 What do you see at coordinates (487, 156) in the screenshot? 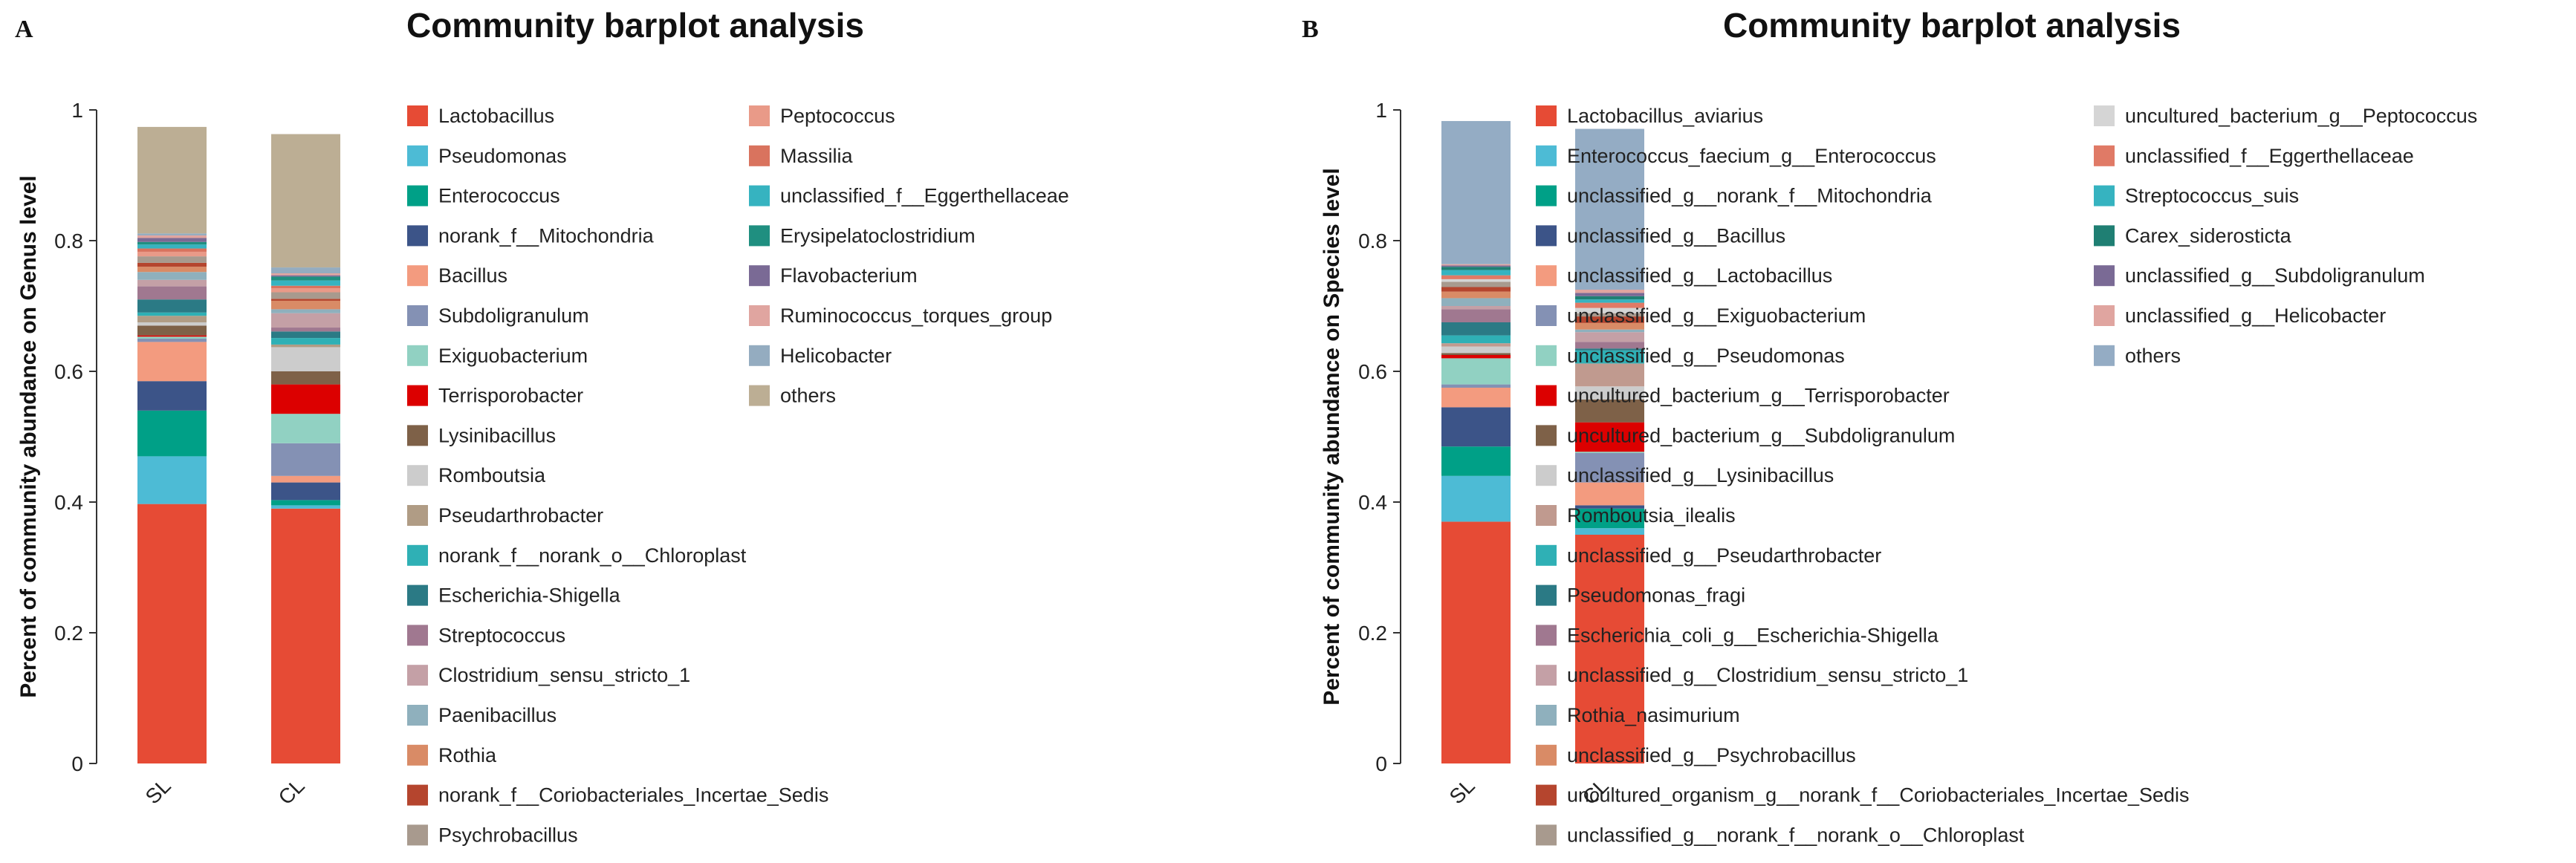
I see `legend-item: Pseudomonas` at bounding box center [487, 156].